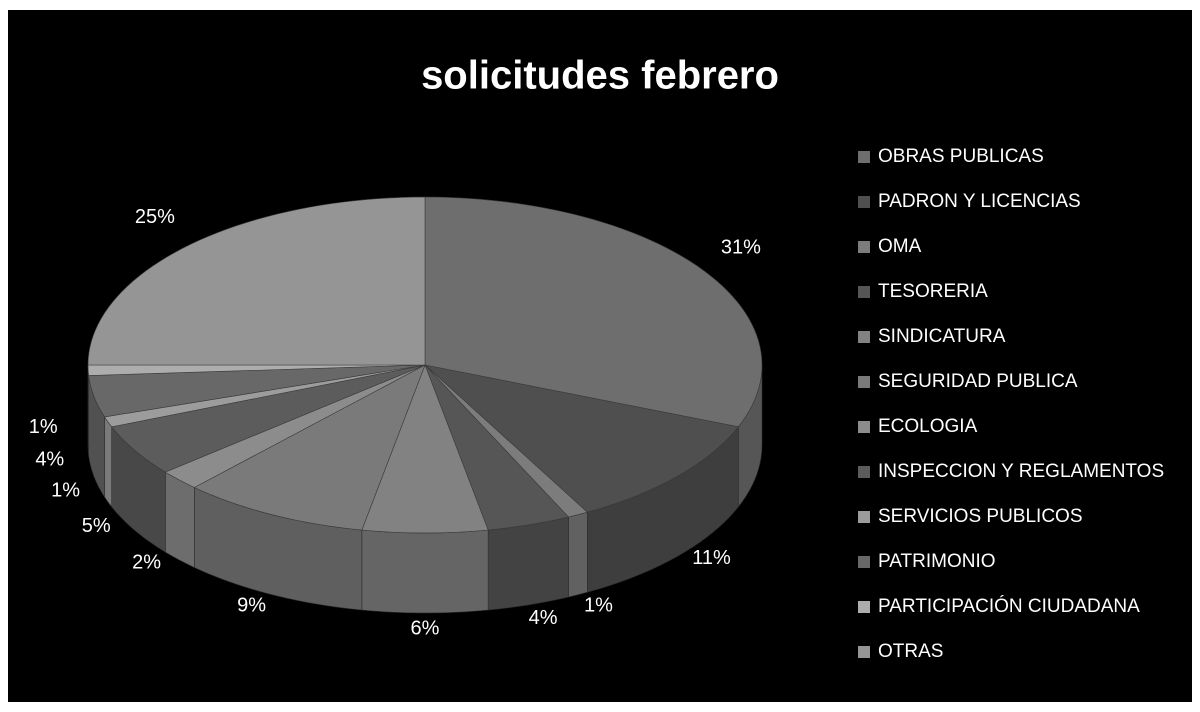  What do you see at coordinates (978, 381) in the screenshot?
I see `legend-label: SEGURIDAD PUBLICA` at bounding box center [978, 381].